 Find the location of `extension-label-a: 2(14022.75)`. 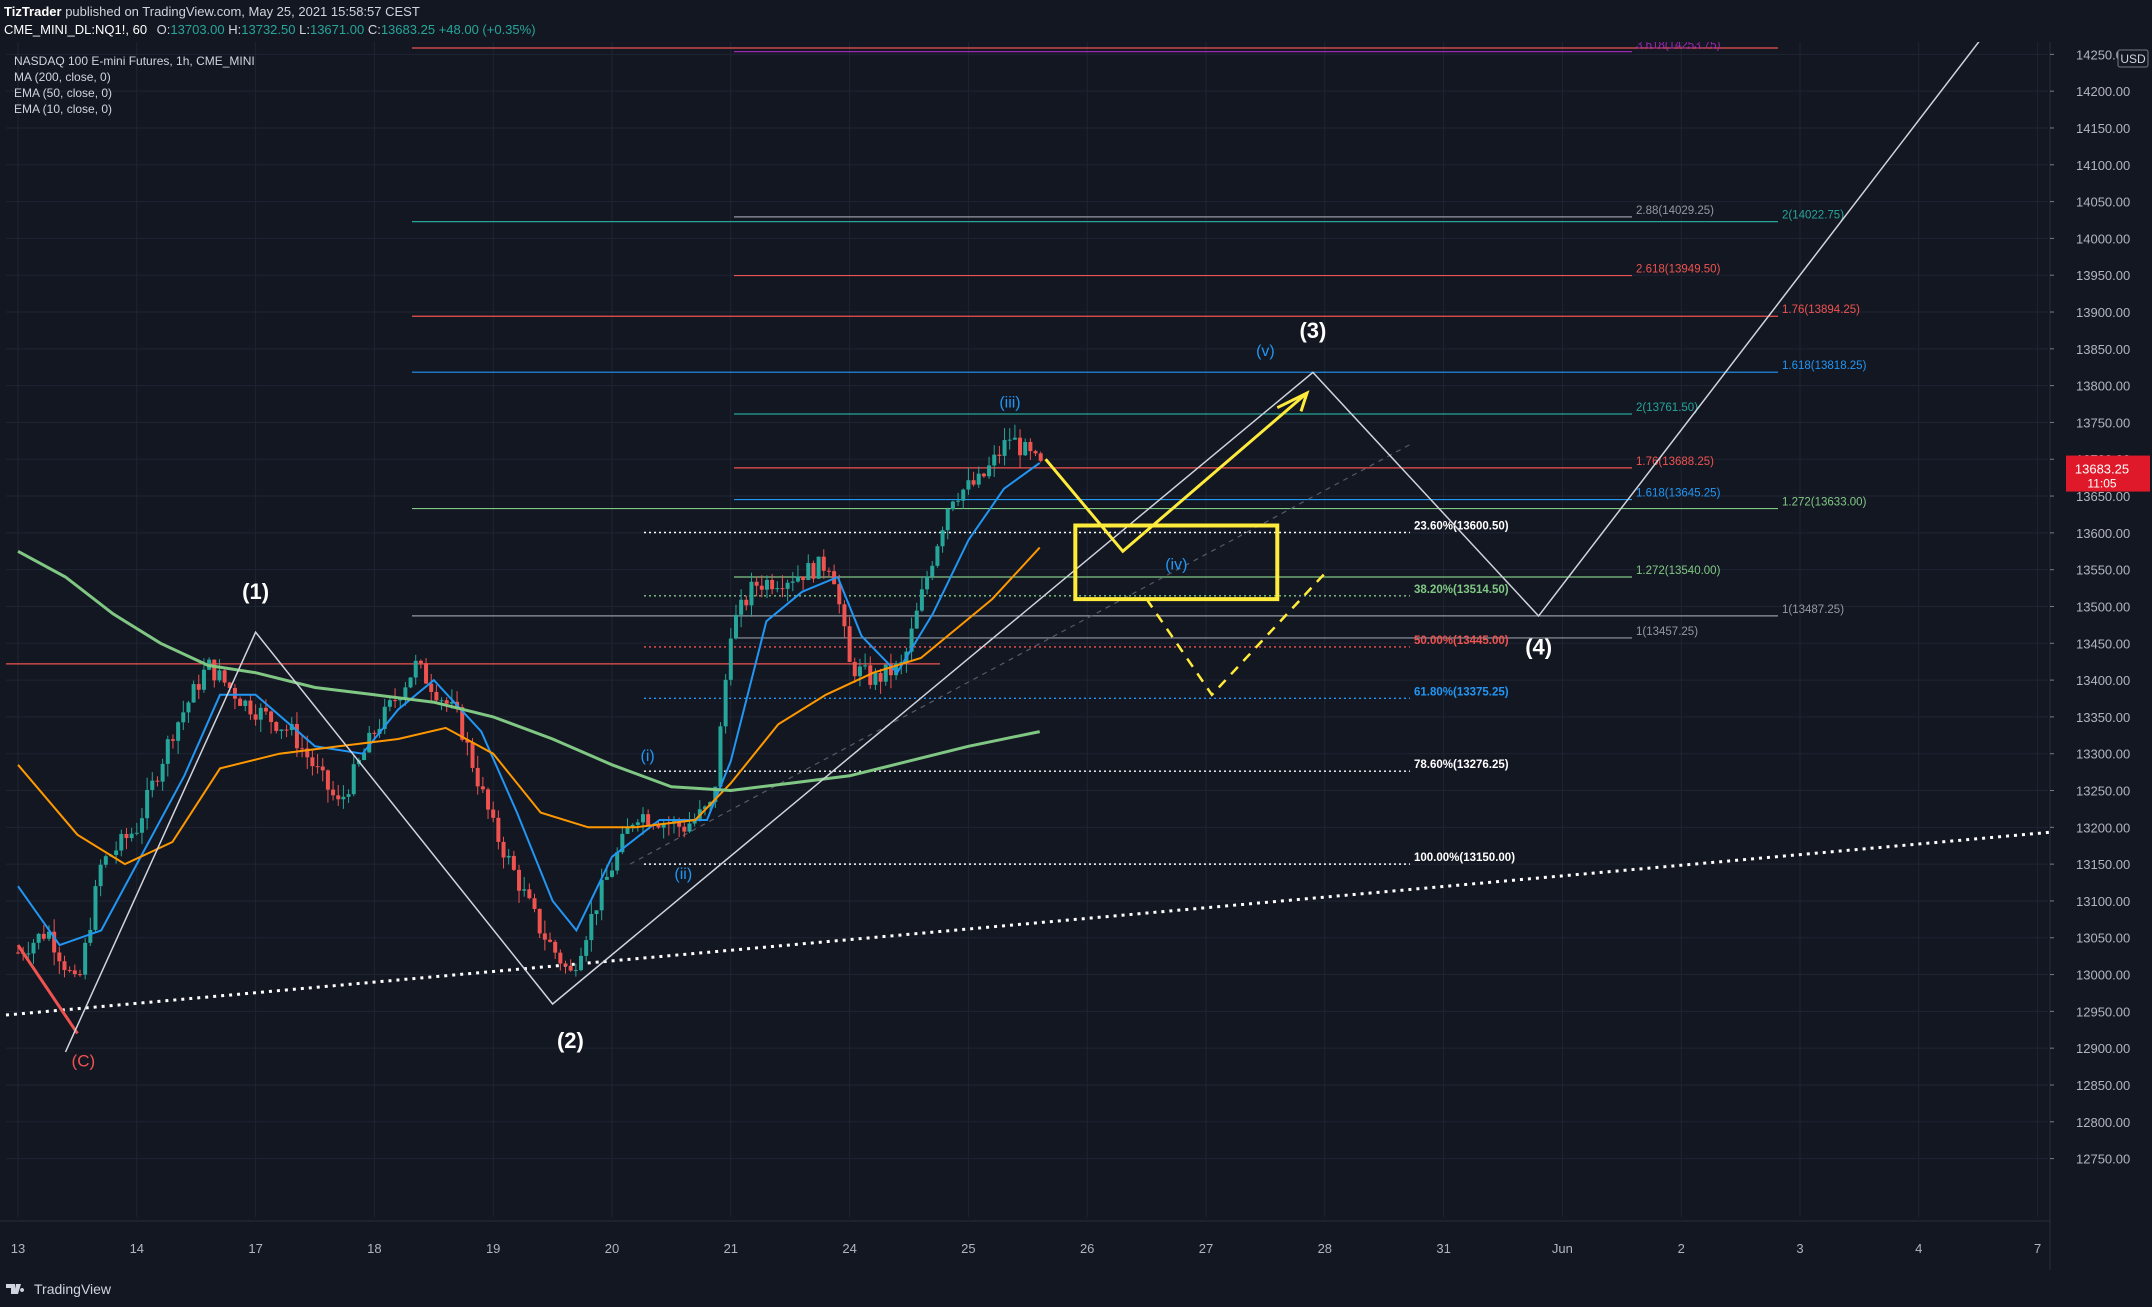

extension-label-a: 2(14022.75) is located at coordinates (1813, 216).